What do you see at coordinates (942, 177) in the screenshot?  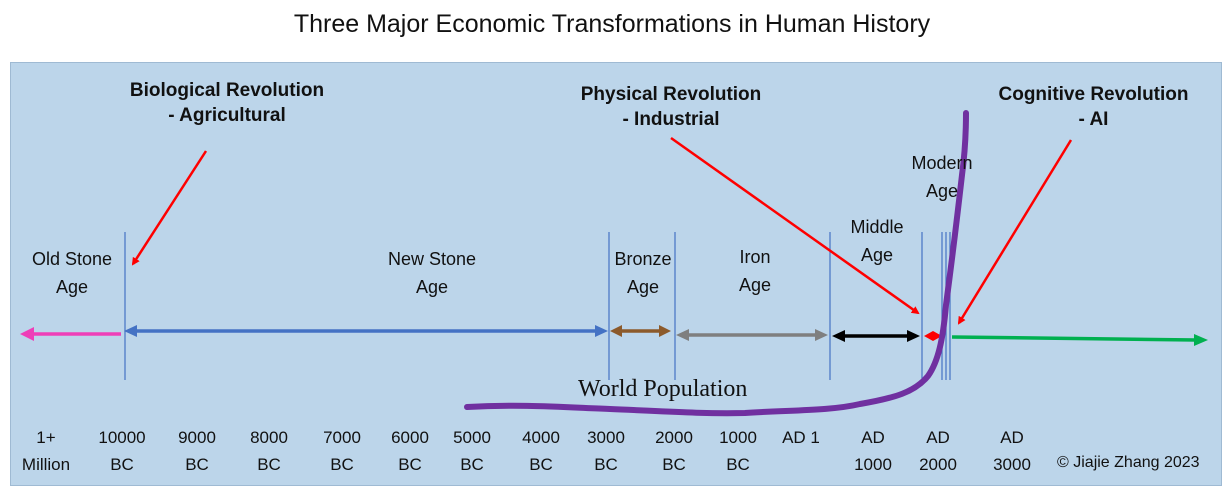 I see `age-label-modern: Modern Age` at bounding box center [942, 177].